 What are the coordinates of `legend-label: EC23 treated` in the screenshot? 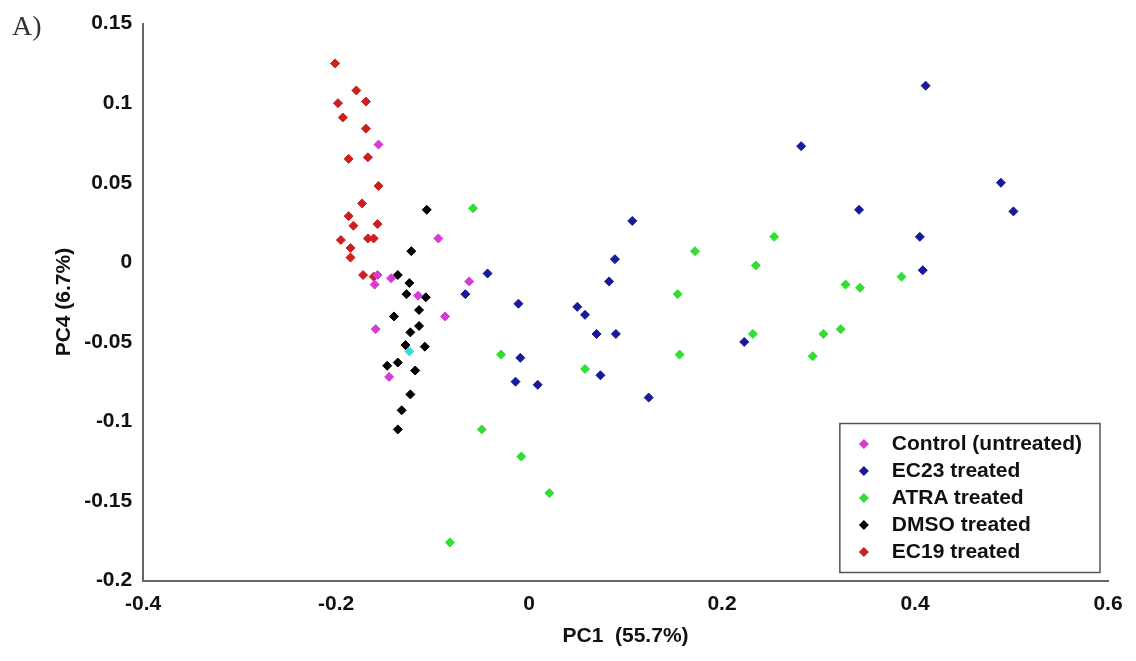 It's located at (956, 469).